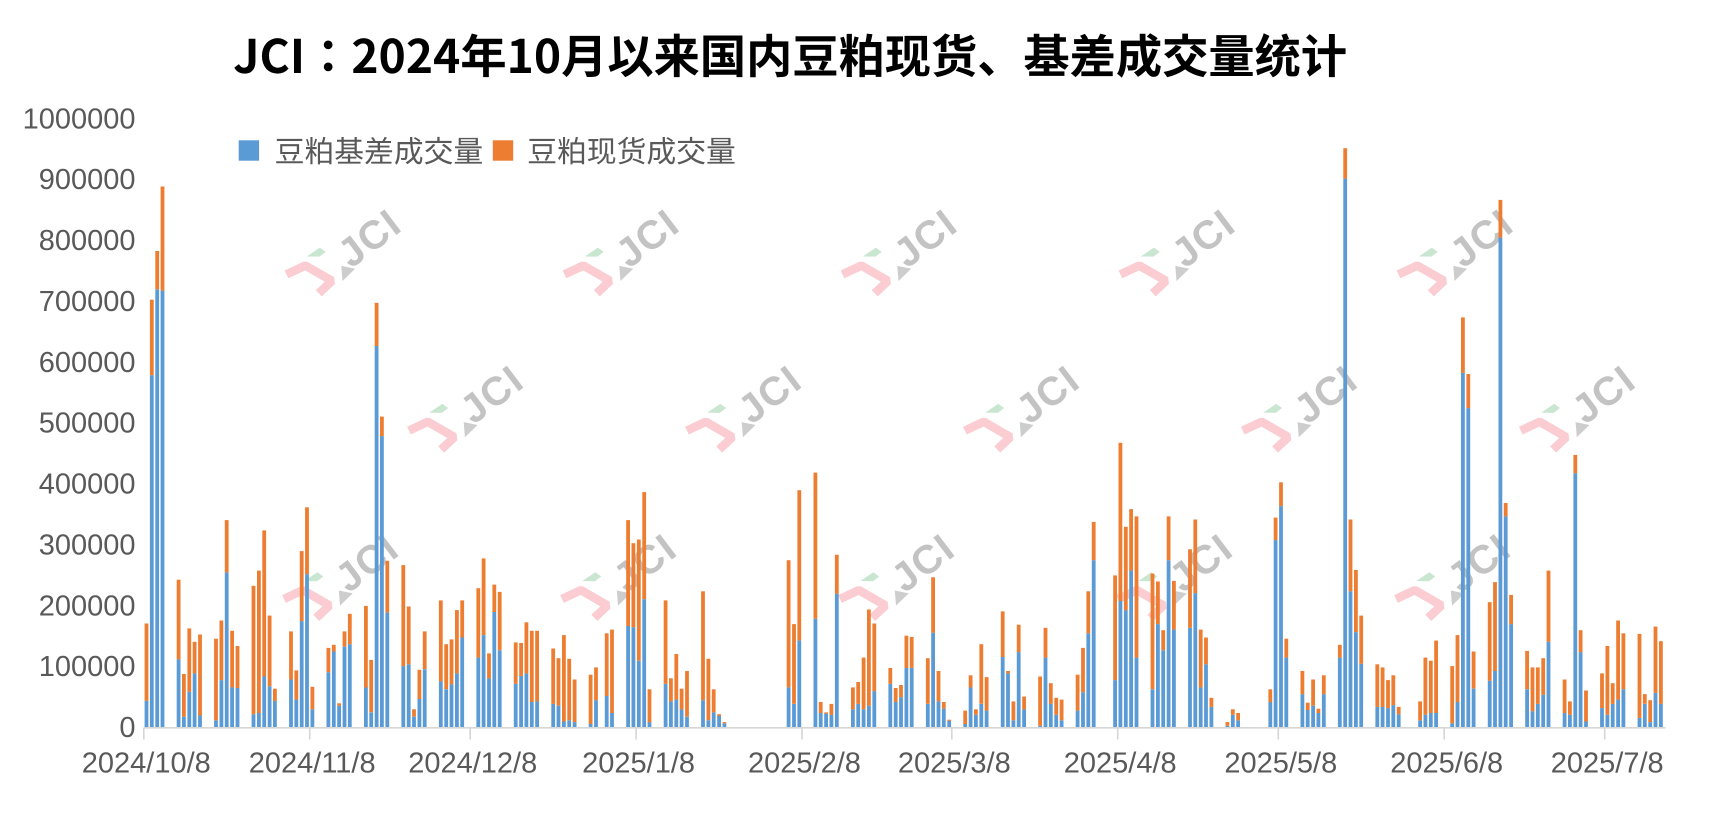 Image resolution: width=1732 pixels, height=830 pixels. Describe the element at coordinates (87, 667) in the screenshot. I see `svg-text: 100000` at that location.